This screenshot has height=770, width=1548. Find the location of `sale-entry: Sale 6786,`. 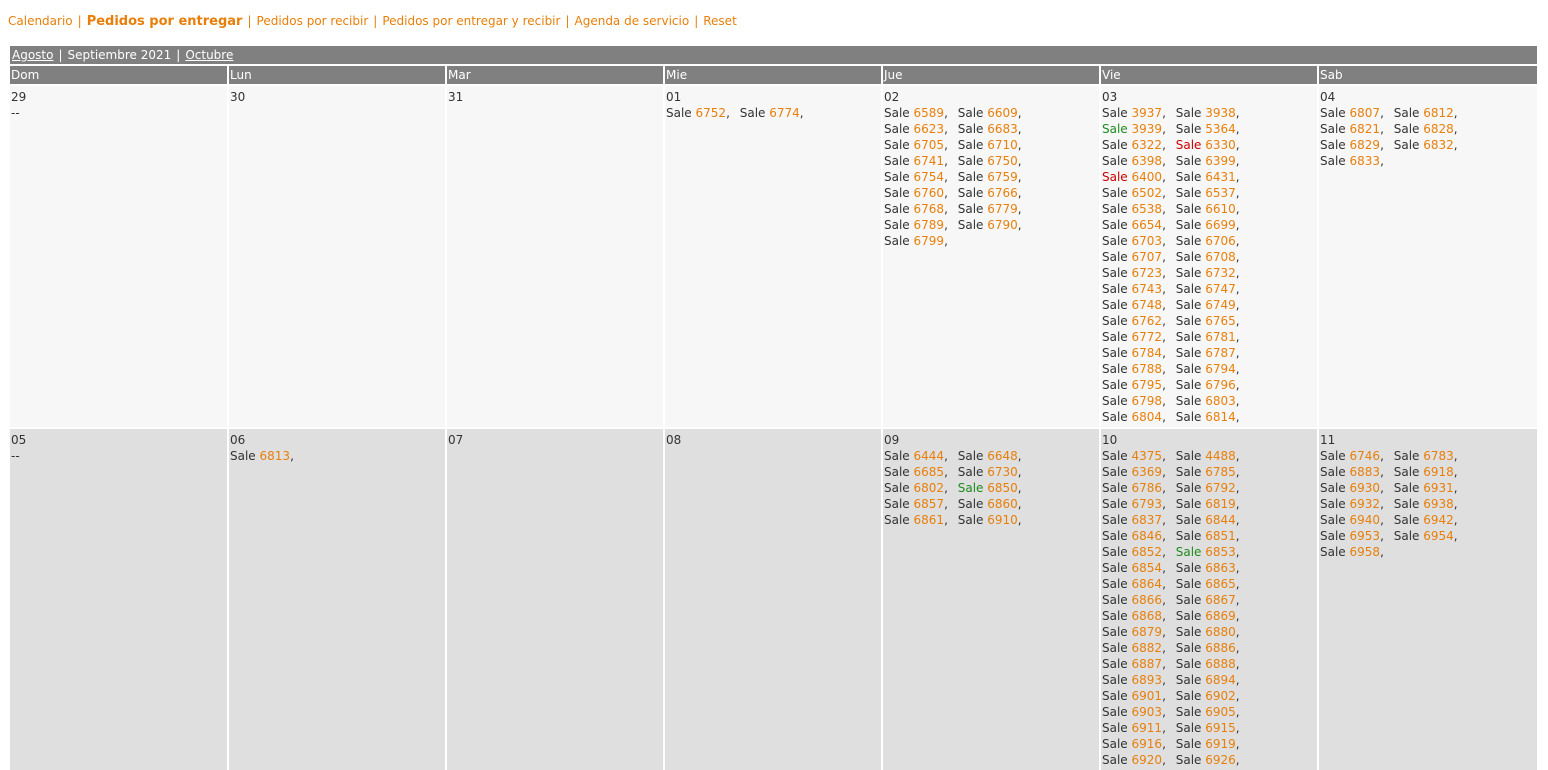

sale-entry: Sale 6786, is located at coordinates (1134, 488).